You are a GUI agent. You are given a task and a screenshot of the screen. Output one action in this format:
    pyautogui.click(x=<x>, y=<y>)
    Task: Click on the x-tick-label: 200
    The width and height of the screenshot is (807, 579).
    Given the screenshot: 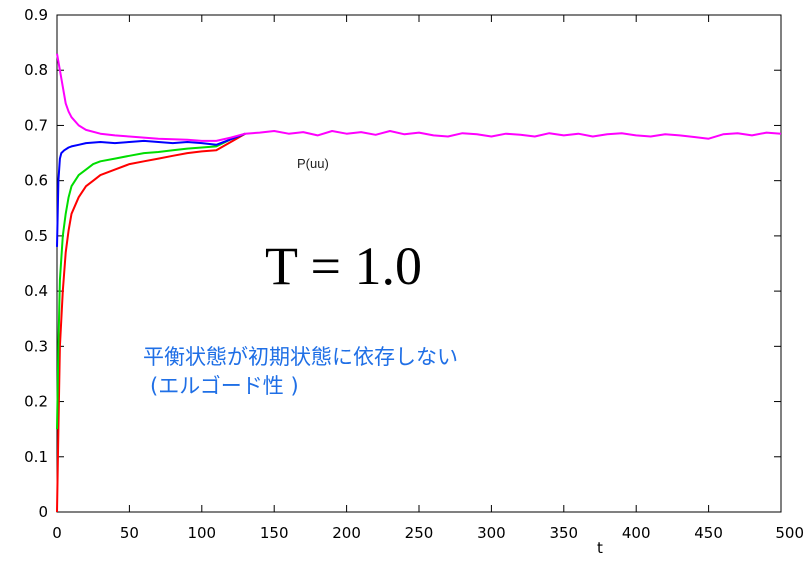 What is the action you would take?
    pyautogui.click(x=346, y=533)
    